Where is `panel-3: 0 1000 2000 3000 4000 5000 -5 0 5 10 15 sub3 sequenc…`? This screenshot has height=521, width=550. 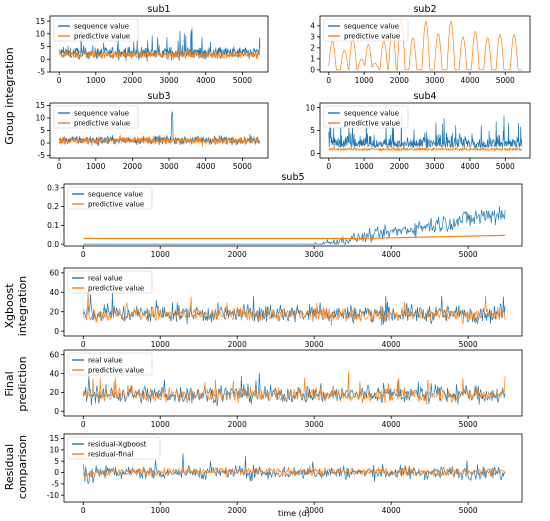
panel-3: 0 1000 2000 3000 4000 5000 -5 0 5 10 15 sub3 sequenc… is located at coordinates (152, 131).